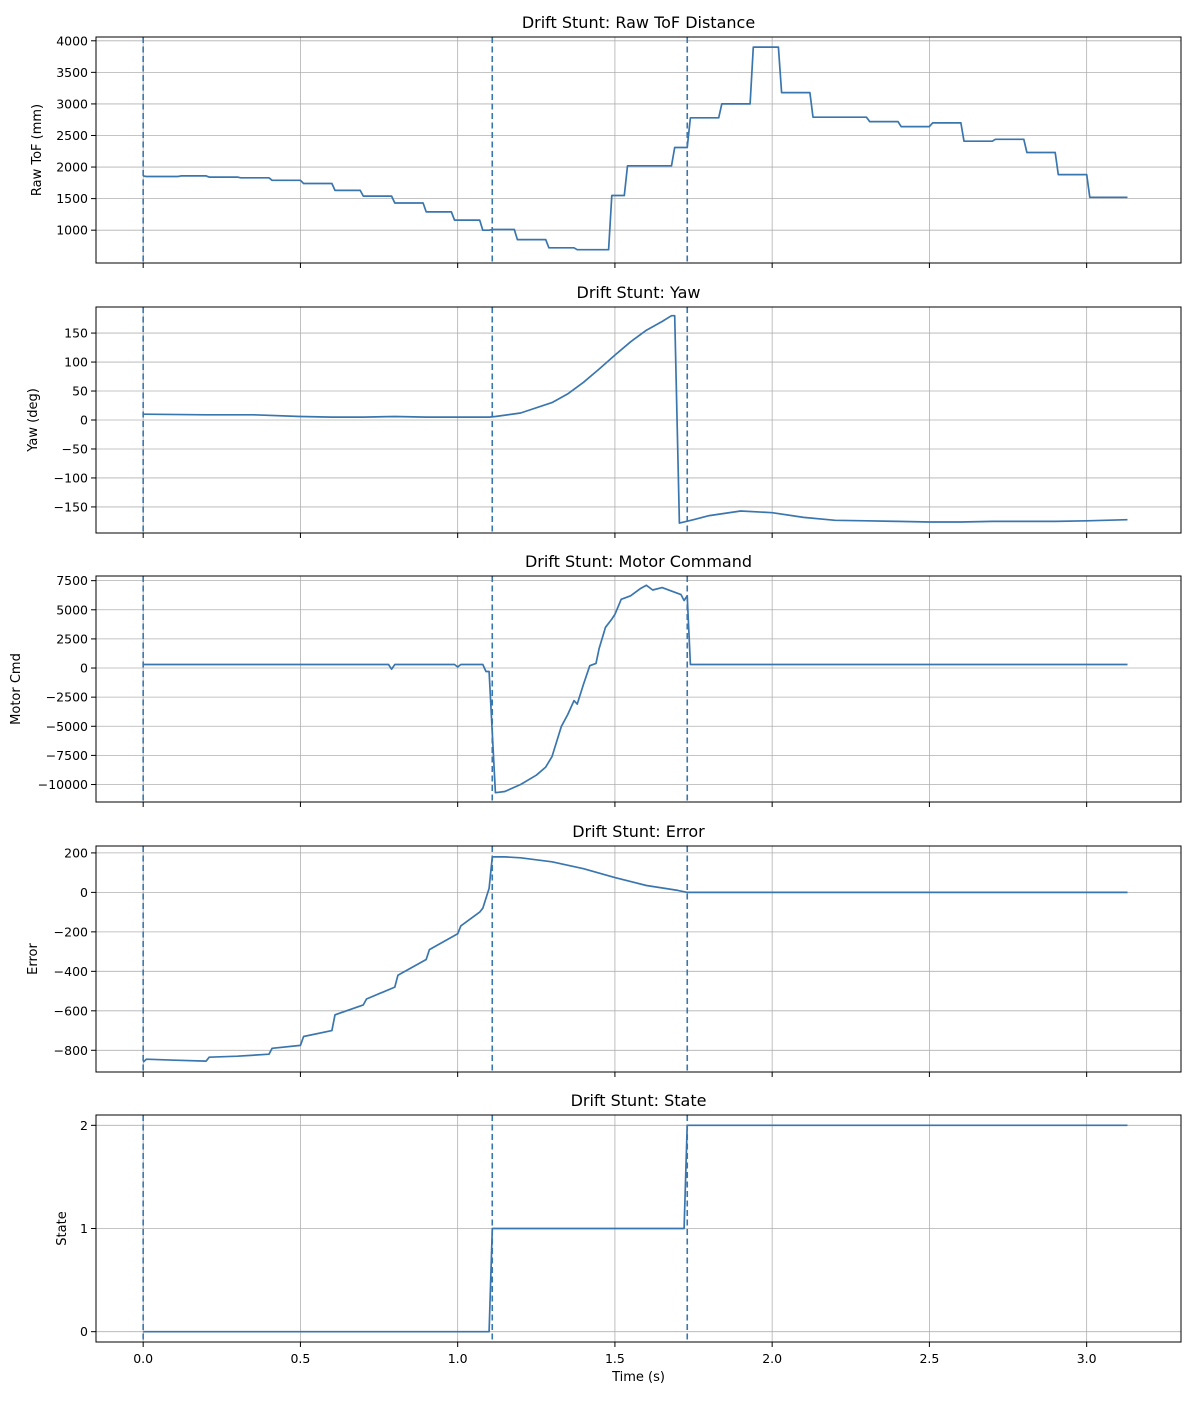 The height and width of the screenshot is (1402, 1202). What do you see at coordinates (929, 1358) in the screenshot?
I see `x-tick-label: 2.5` at bounding box center [929, 1358].